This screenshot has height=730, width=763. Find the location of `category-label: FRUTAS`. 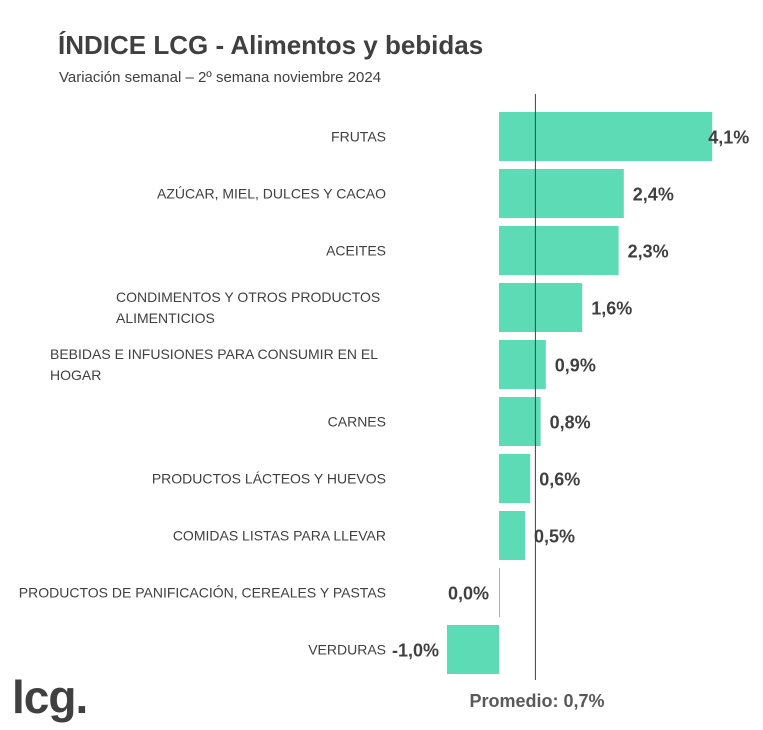

category-label: FRUTAS is located at coordinates (358, 137).